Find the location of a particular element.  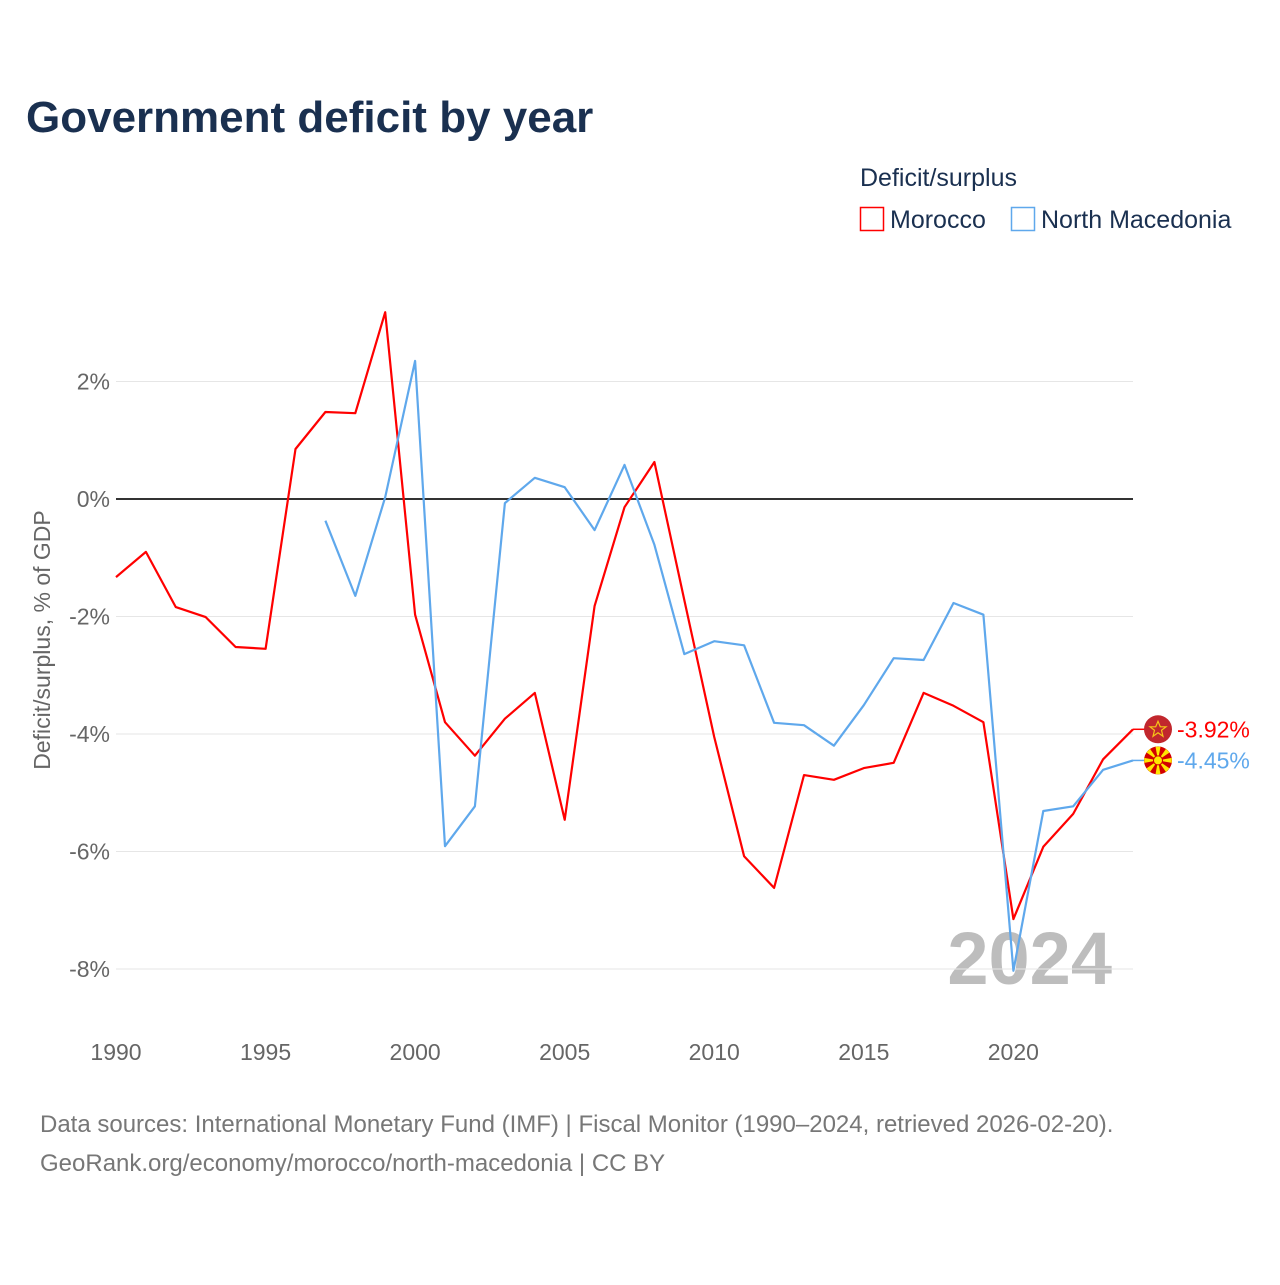

y-tick-label: -4% is located at coordinates (89, 734).